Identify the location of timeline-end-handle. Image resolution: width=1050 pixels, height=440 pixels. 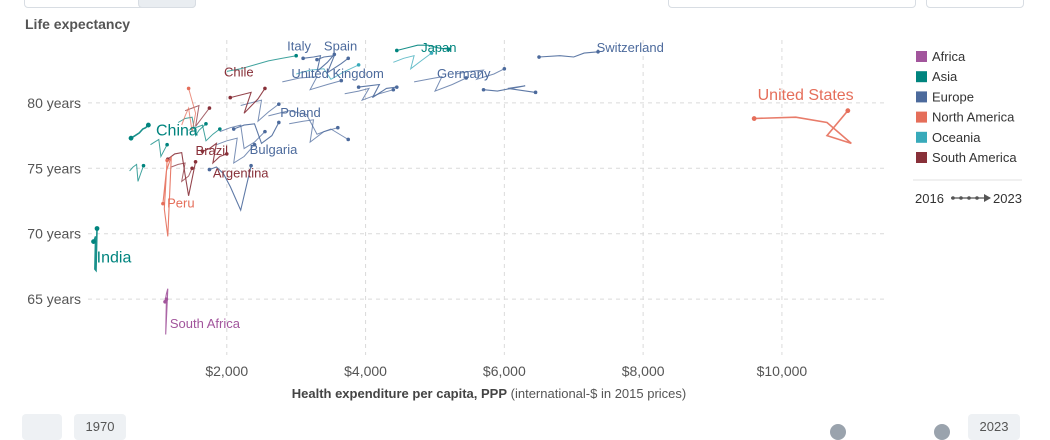
(942, 432).